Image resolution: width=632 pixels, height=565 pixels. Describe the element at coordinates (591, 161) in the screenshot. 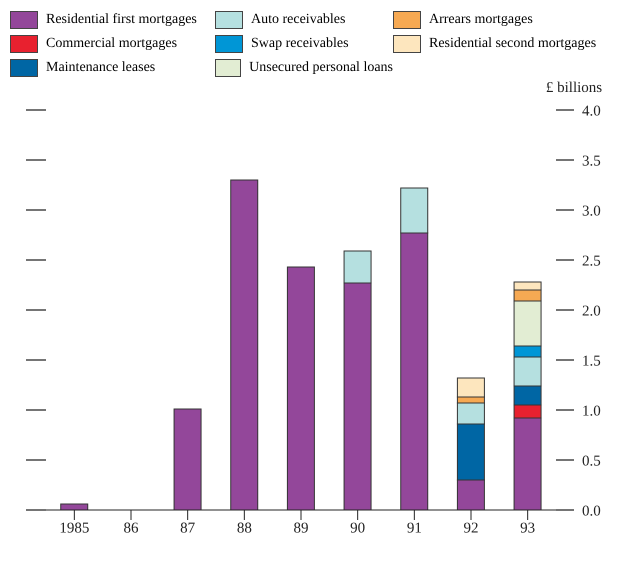

I see `y-tick-label: 3.5` at that location.